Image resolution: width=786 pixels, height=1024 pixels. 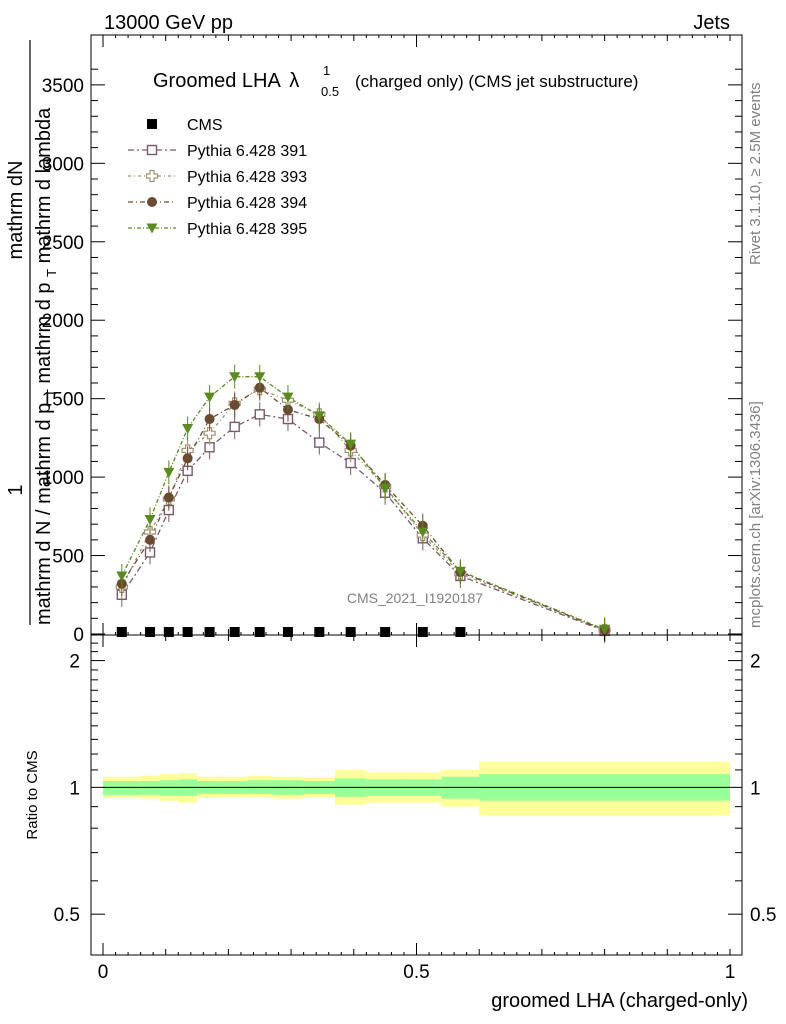 I want to click on main-y-tick-label: 1000, so click(x=63, y=478).